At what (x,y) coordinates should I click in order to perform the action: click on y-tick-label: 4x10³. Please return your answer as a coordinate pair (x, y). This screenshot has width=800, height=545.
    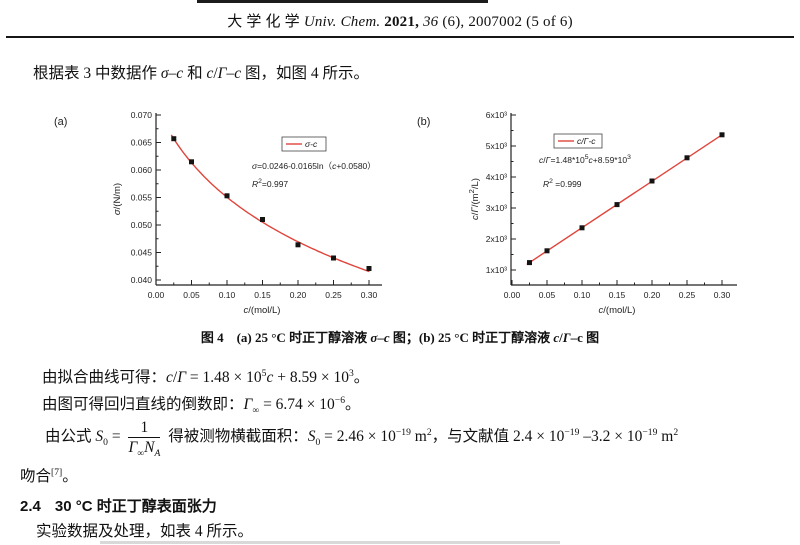
    Looking at the image, I should click on (496, 177).